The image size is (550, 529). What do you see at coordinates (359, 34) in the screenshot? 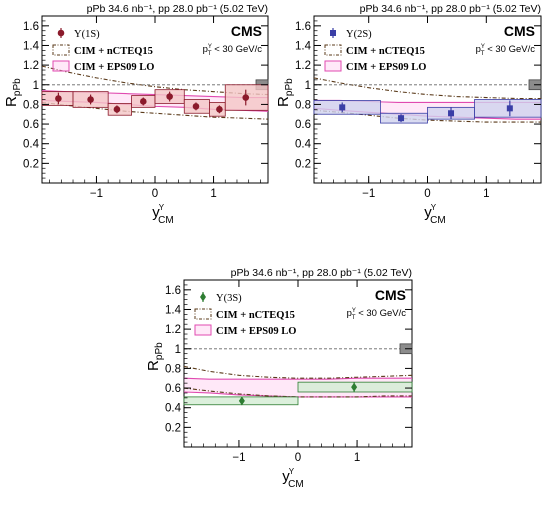
I see `legend-entry: Υ(2S)` at bounding box center [359, 34].